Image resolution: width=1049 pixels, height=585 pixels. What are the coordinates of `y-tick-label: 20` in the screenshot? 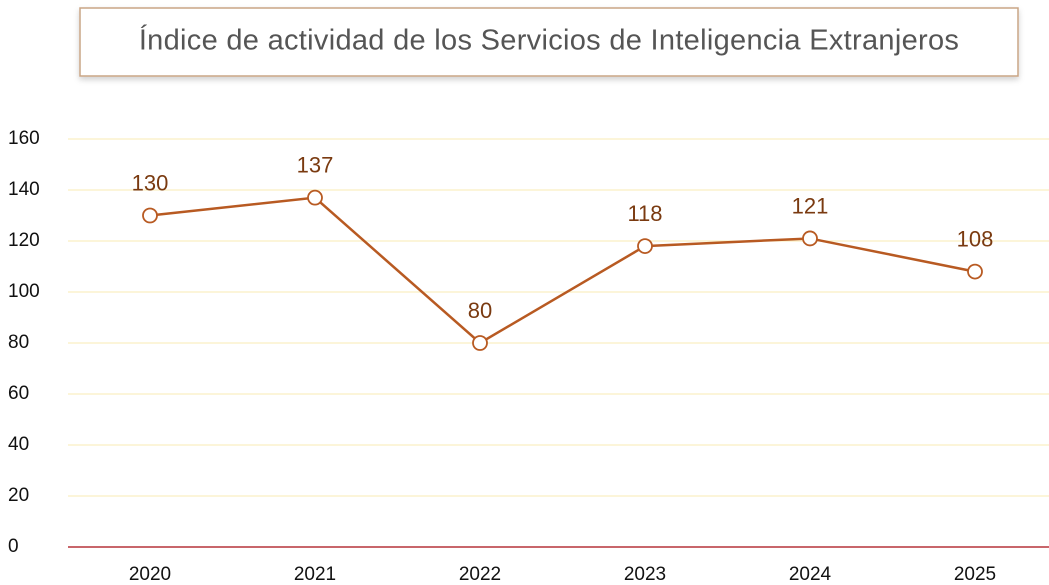 It's located at (18, 495).